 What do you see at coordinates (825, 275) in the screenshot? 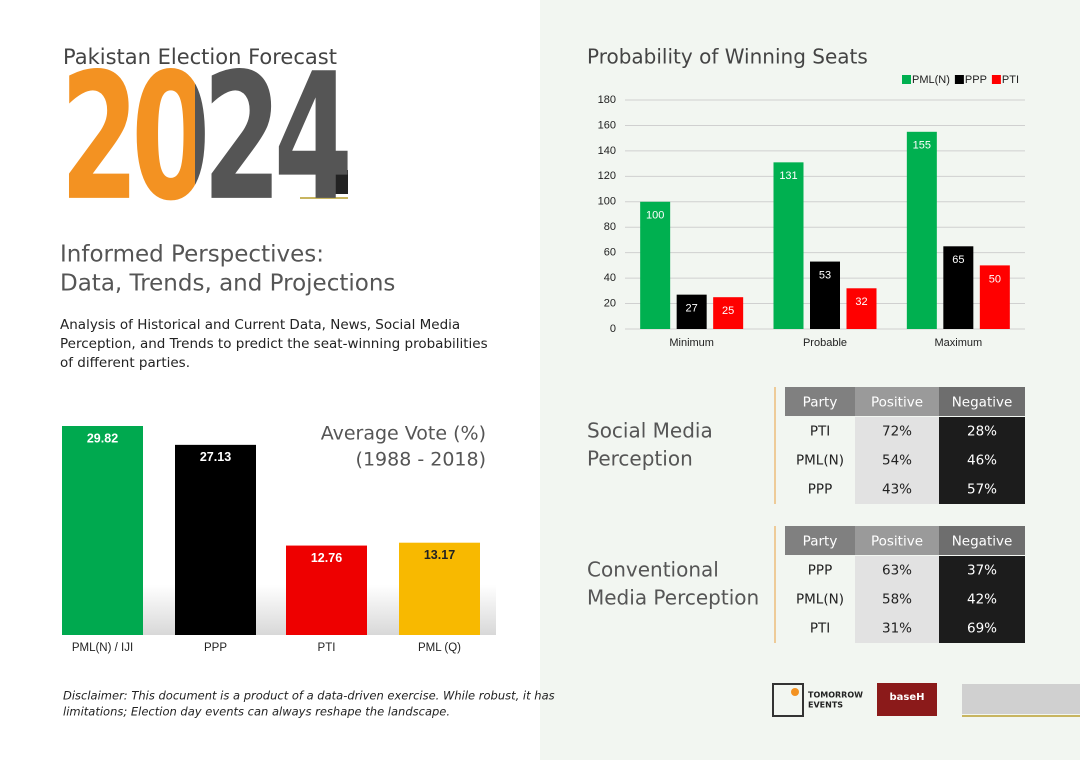
I see `value-label: 53` at bounding box center [825, 275].